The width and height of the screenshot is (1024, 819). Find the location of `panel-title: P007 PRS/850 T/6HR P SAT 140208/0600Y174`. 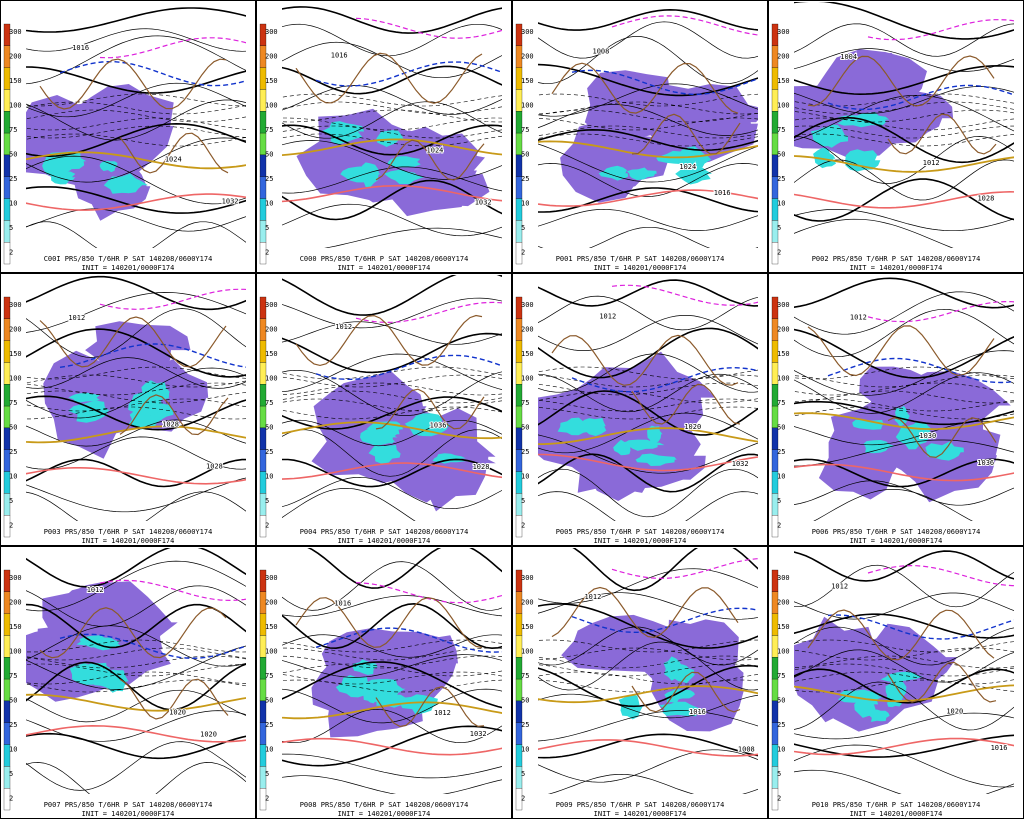

panel-title: P007 PRS/850 T/6HR P SAT 140208/0600Y174 is located at coordinates (128, 805).